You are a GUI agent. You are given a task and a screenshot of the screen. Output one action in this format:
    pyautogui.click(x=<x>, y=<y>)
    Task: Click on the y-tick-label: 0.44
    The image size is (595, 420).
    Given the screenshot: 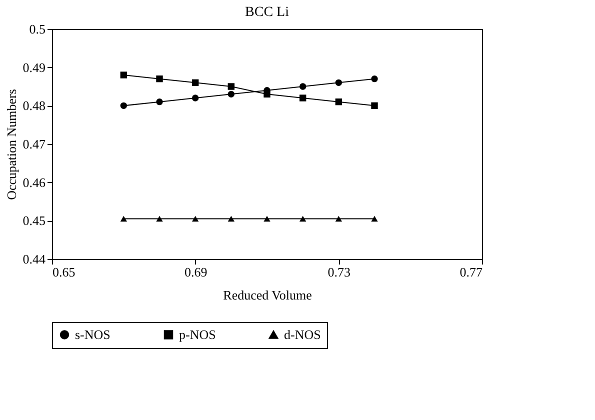 What is the action you would take?
    pyautogui.click(x=34, y=259)
    